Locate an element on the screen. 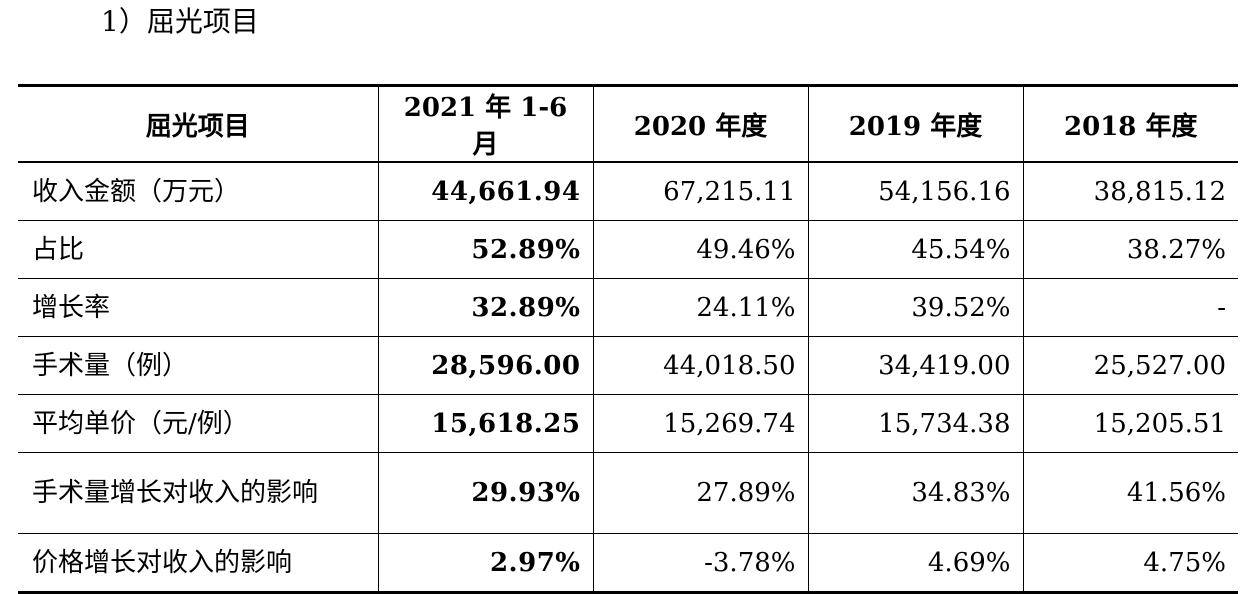 The image size is (1256, 594). table-cell: 45.54% is located at coordinates (915, 249).